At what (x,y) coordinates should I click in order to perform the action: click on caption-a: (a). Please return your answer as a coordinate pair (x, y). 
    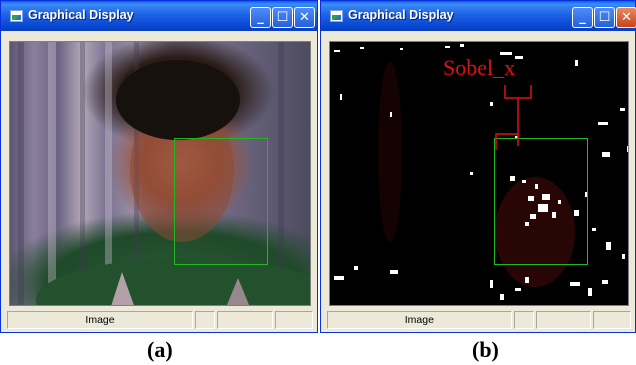
    Looking at the image, I should click on (160, 349).